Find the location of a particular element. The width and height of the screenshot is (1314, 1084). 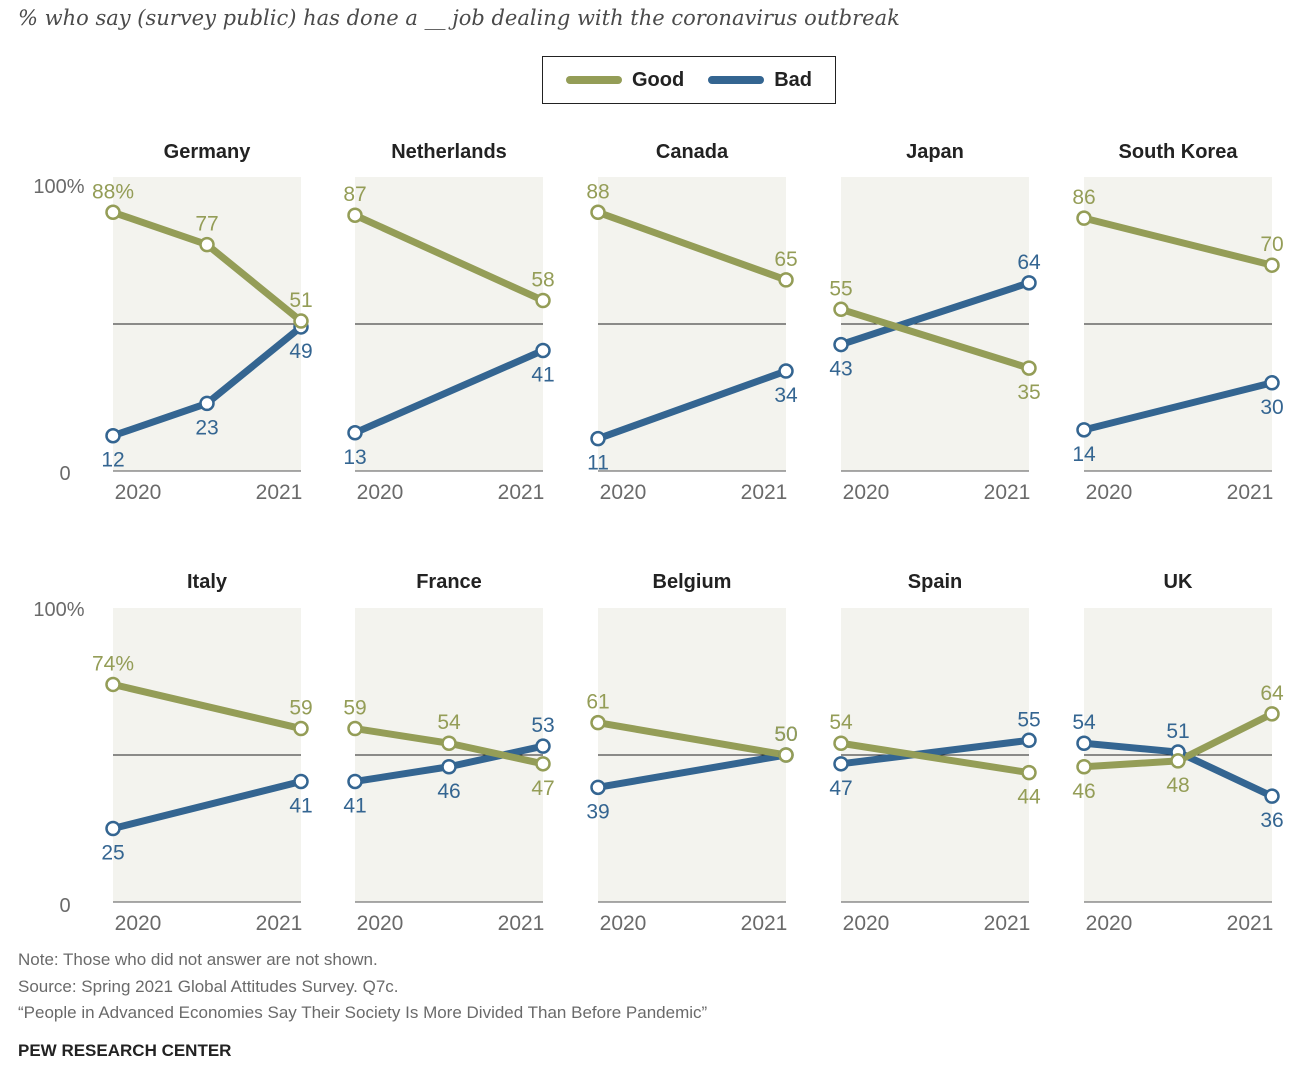

series-line-bad-netherlands is located at coordinates (449, 391).